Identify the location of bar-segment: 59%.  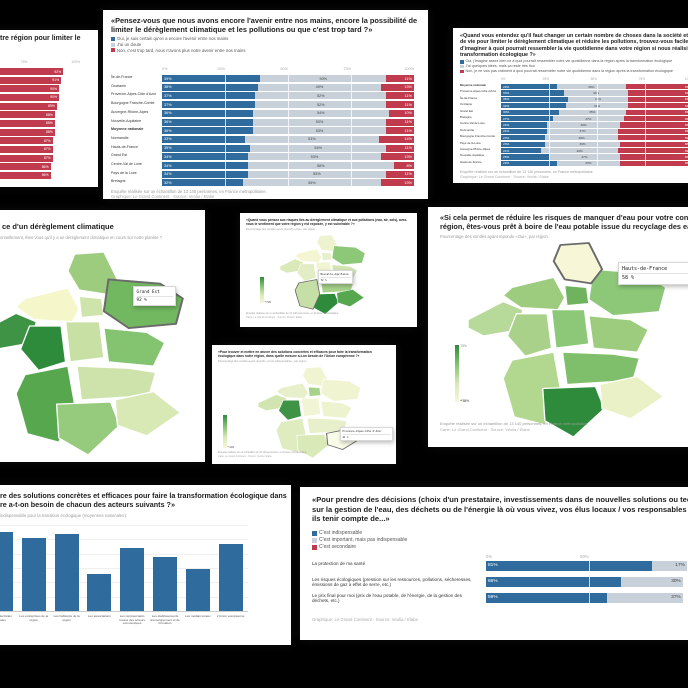
(546, 598).